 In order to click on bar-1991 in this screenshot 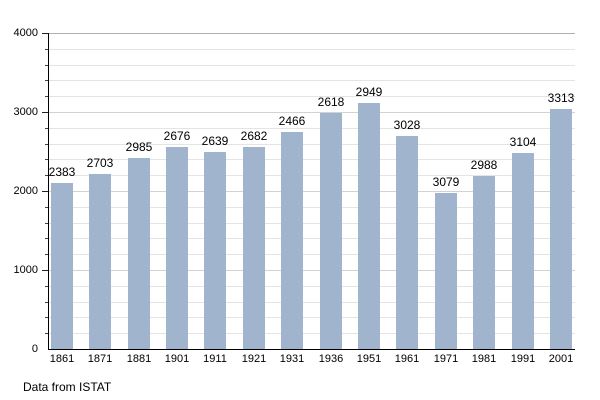, I will do `click(523, 251)`.